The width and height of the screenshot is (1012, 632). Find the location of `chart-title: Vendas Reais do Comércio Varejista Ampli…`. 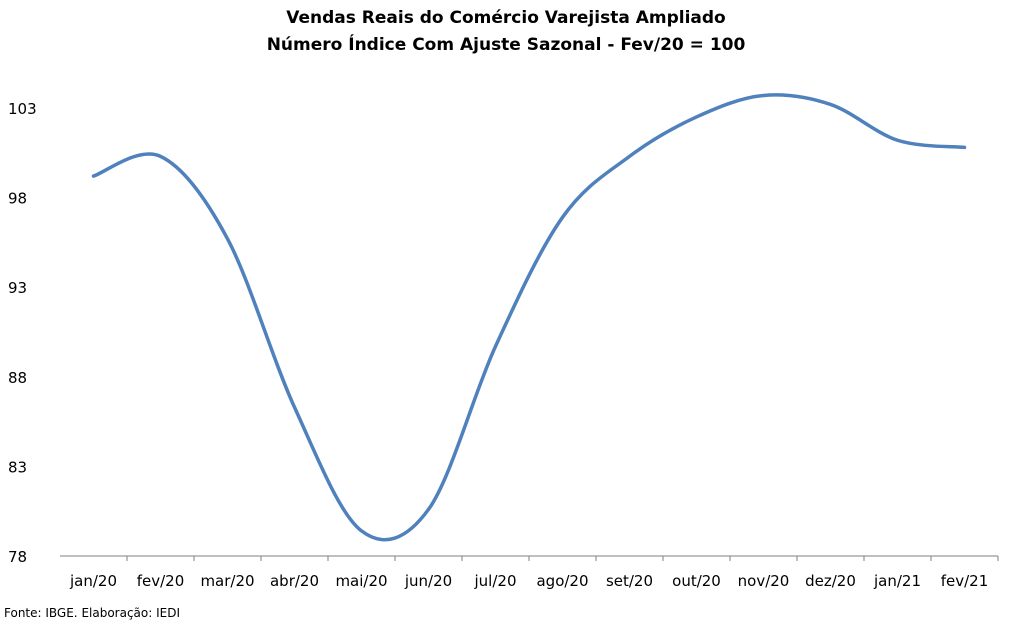

chart-title: Vendas Reais do Comércio Varejista Ampli… is located at coordinates (506, 18).